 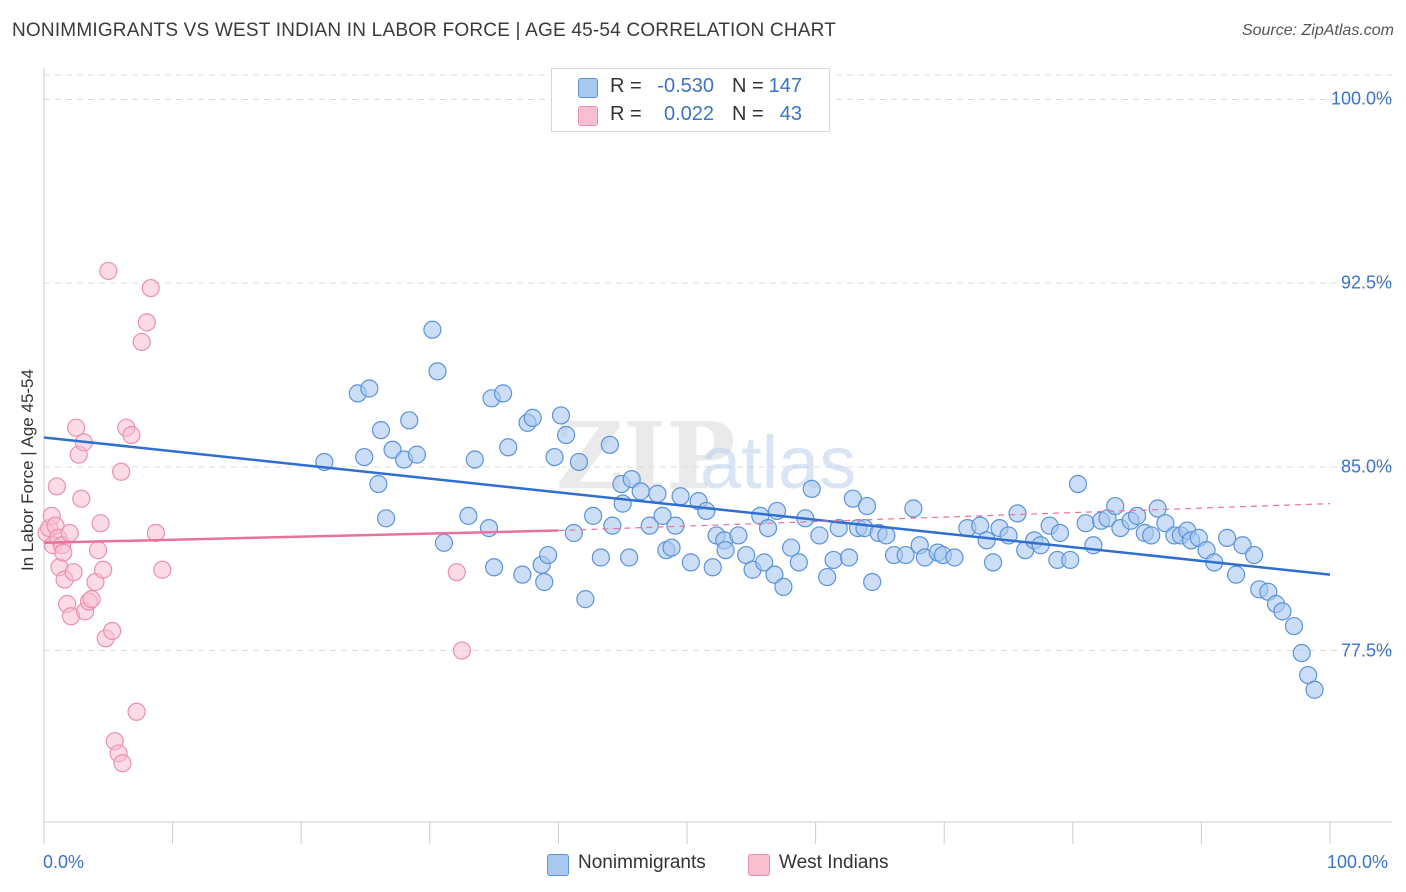 What do you see at coordinates (685, 86) in the screenshot?
I see `legend-r-value: -0.530` at bounding box center [685, 86].